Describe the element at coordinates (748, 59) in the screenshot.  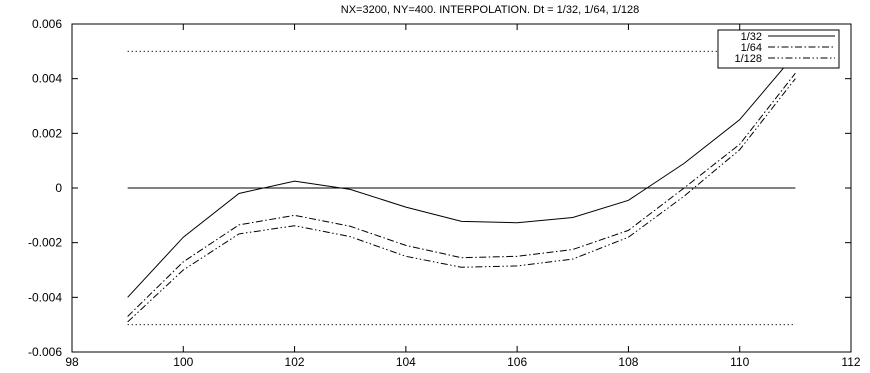
I see `legend-label: 1/128` at that location.